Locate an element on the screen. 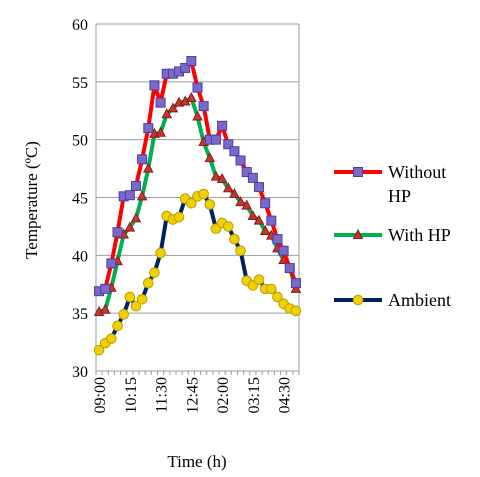 This screenshot has height=477, width=480. y-axis-title: Temperature (ºC) is located at coordinates (31, 200).